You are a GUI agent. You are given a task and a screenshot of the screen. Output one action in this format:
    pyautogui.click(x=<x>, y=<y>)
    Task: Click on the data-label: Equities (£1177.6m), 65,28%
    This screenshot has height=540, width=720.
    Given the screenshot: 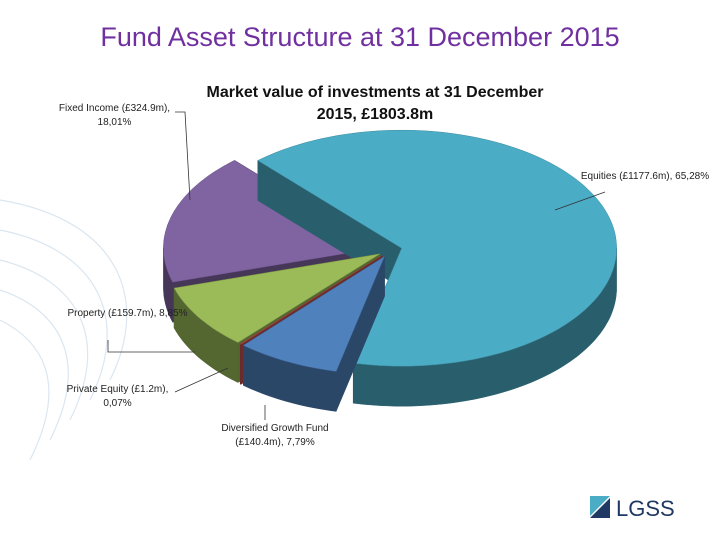 What is the action you would take?
    pyautogui.click(x=645, y=176)
    